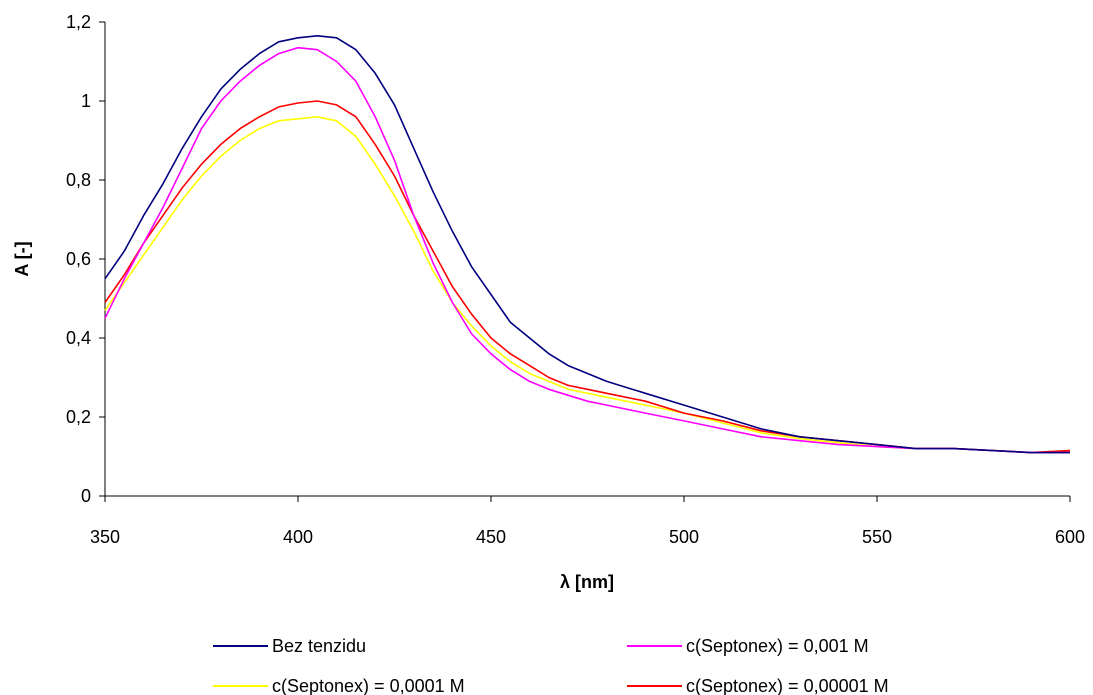 Image resolution: width=1093 pixels, height=695 pixels. Describe the element at coordinates (319, 646) in the screenshot. I see `legend-label: Bez tenzidu` at that location.